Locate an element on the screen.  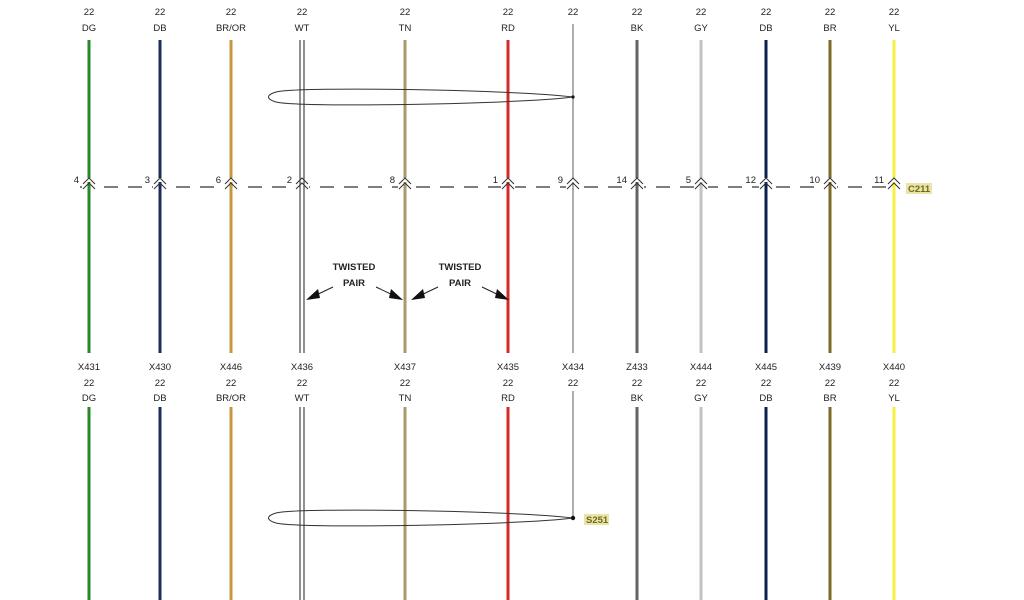
color-label-bottom: DG is located at coordinates (89, 398).